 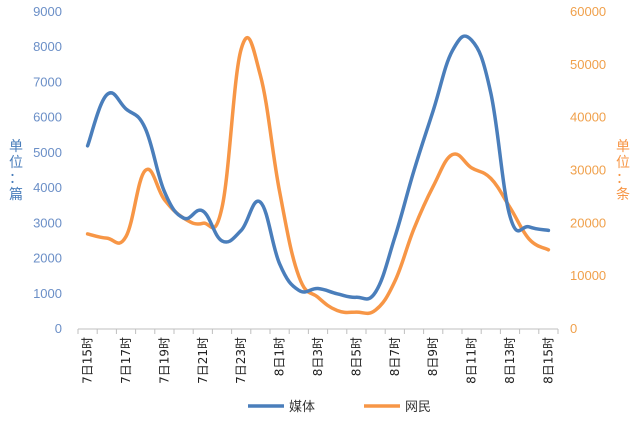 What do you see at coordinates (588, 117) in the screenshot?
I see `right-y-tick-label: 40000` at bounding box center [588, 117].